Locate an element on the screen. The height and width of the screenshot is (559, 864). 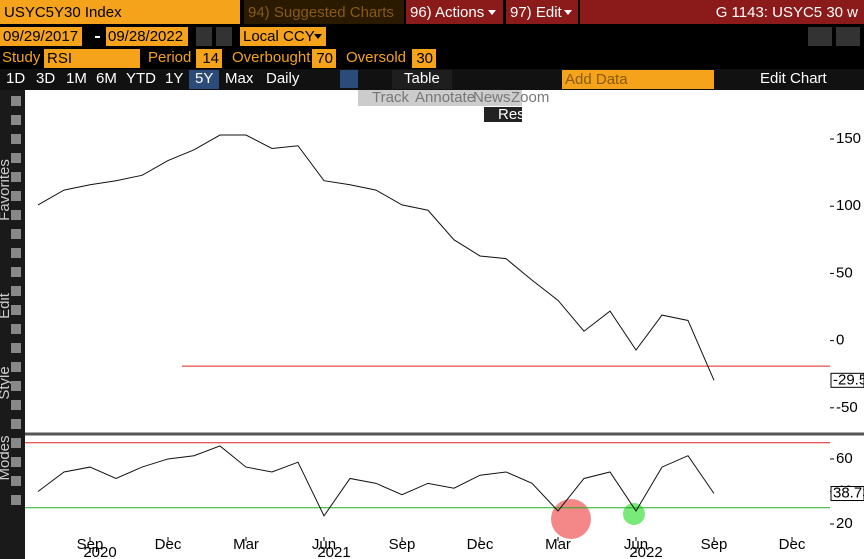
end-date is located at coordinates (147, 36).